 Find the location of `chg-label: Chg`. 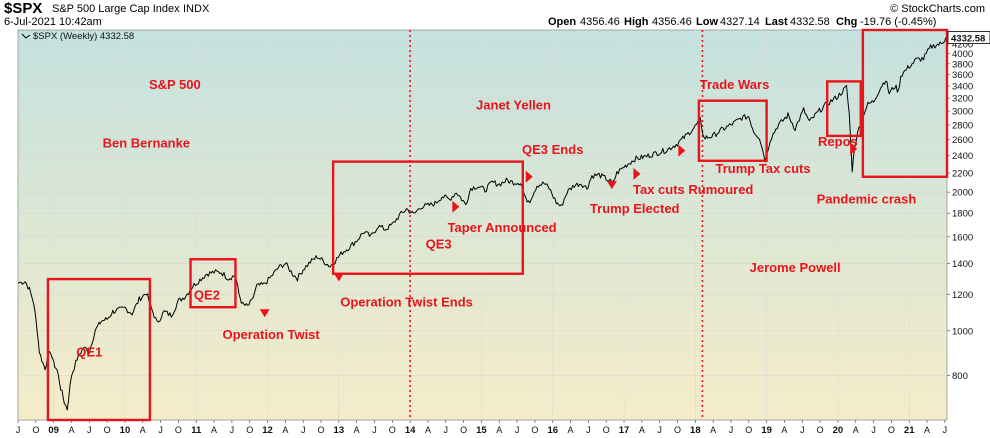

chg-label: Chg is located at coordinates (846, 22).